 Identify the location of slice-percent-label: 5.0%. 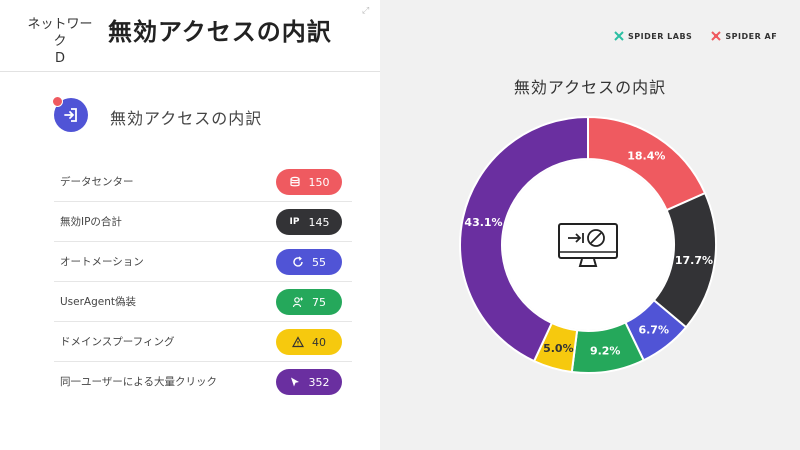
(558, 348).